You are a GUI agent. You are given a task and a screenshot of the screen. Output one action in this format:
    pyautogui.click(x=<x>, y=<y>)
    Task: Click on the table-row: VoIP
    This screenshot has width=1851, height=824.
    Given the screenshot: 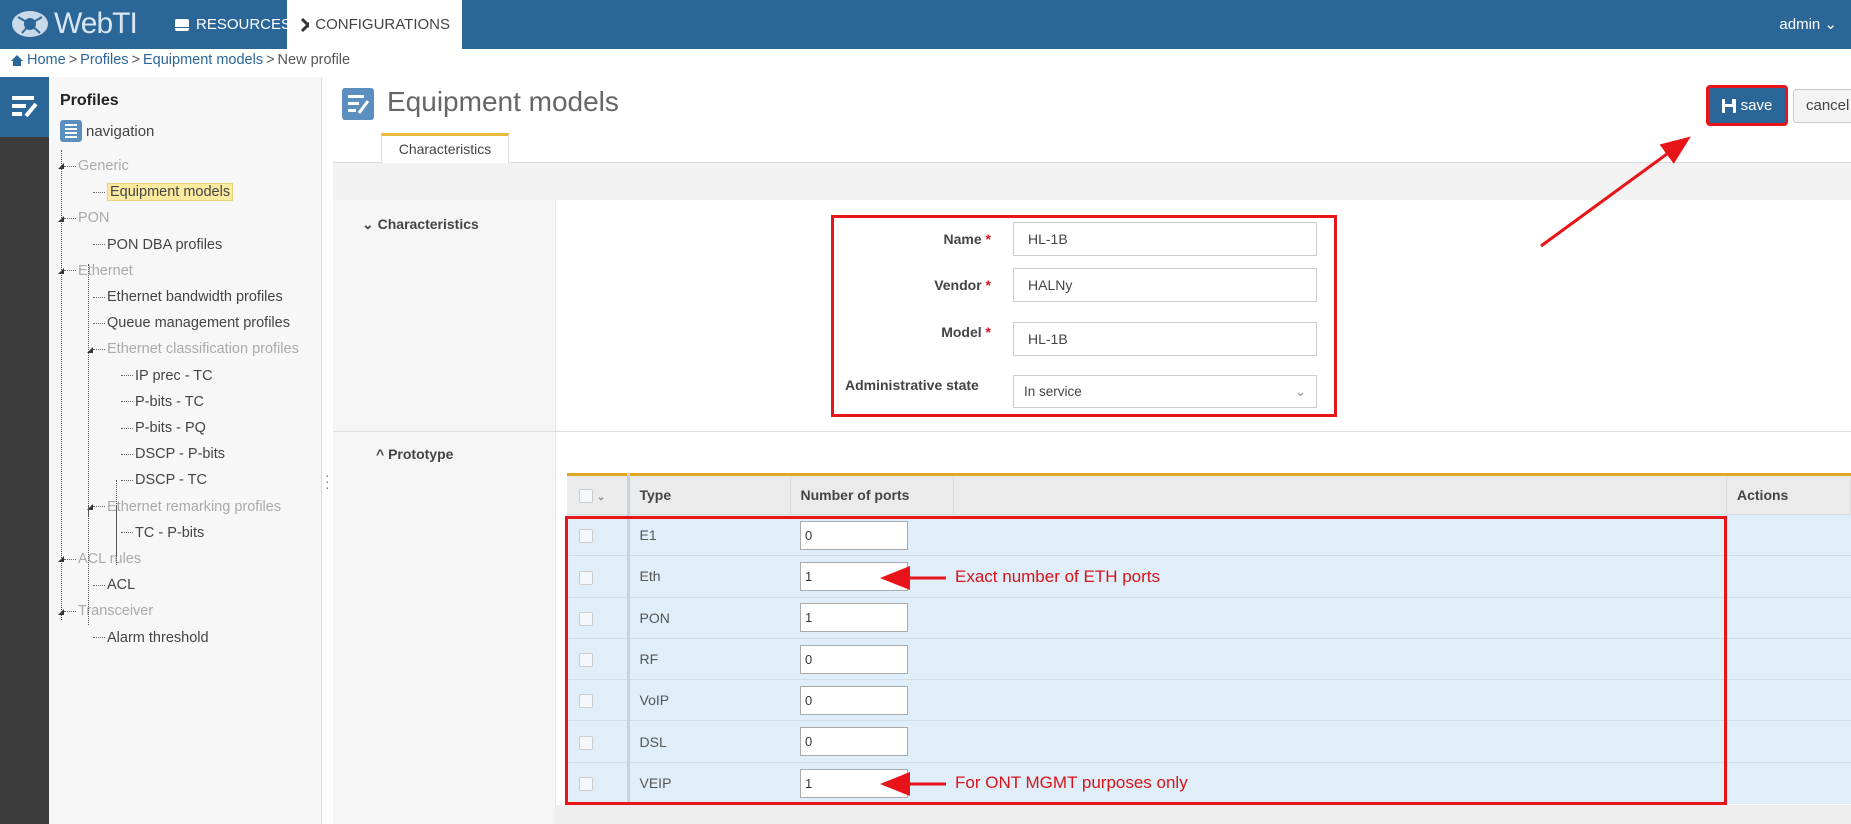 What is the action you would take?
    pyautogui.click(x=1209, y=700)
    